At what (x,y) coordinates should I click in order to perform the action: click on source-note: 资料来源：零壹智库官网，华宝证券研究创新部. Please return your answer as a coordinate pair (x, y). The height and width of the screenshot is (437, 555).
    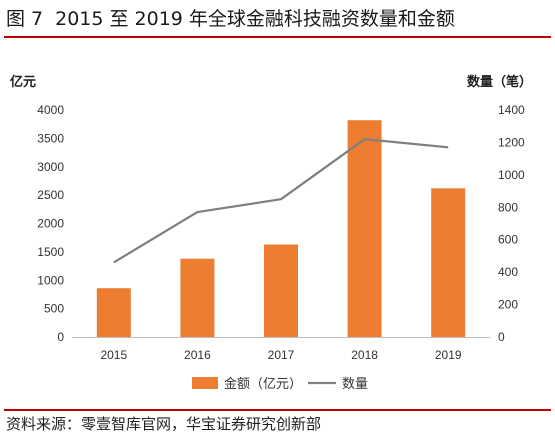
    Looking at the image, I should click on (164, 424).